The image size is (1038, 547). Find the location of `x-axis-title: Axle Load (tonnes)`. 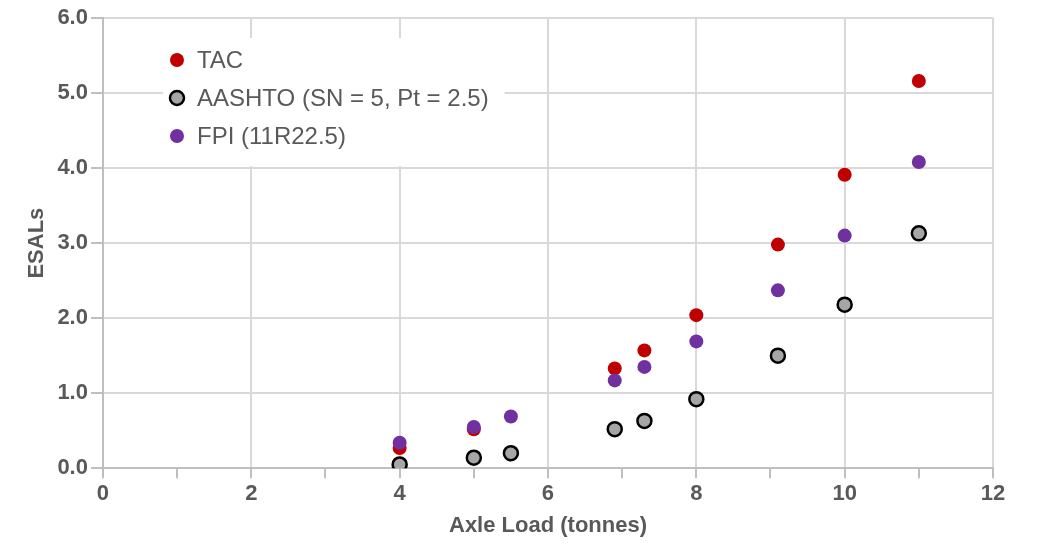

x-axis-title: Axle Load (tonnes) is located at coordinates (547, 524).